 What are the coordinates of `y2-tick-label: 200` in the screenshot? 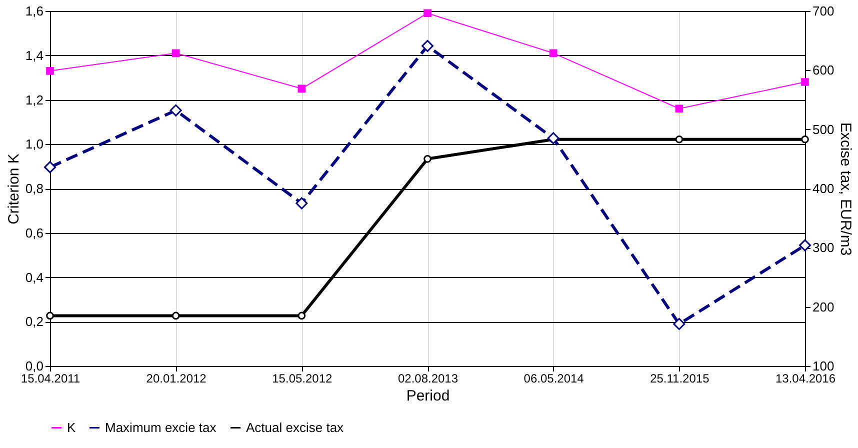 It's located at (823, 306).